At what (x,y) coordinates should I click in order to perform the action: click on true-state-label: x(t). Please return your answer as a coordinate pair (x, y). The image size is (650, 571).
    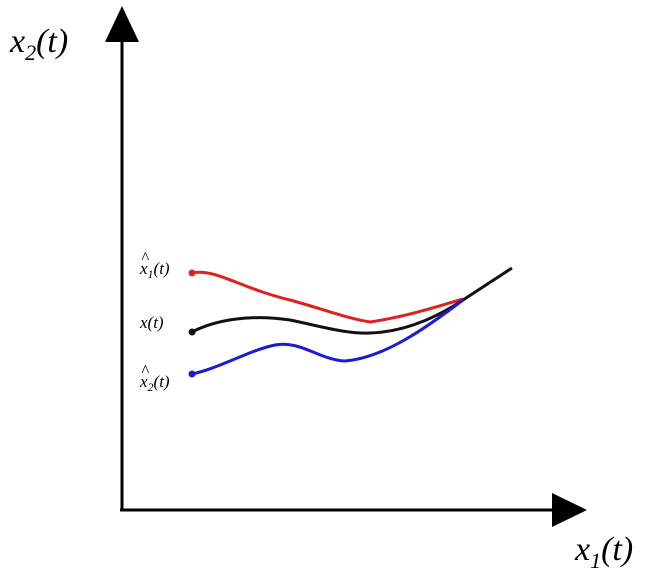
    Looking at the image, I should click on (151, 322).